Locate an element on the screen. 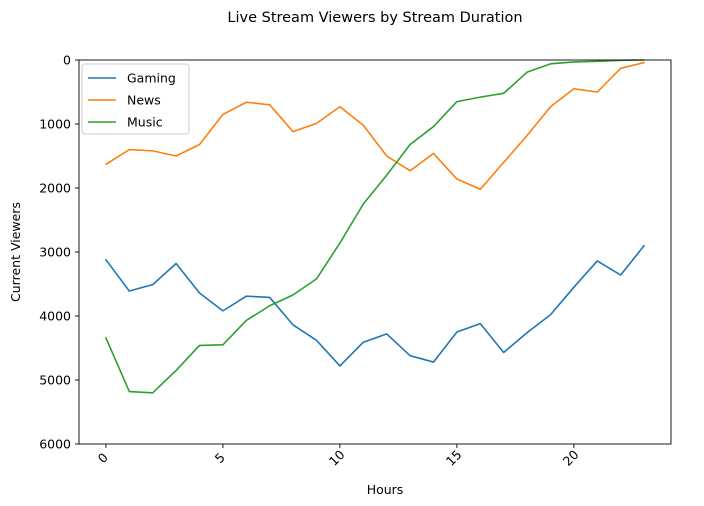 Image resolution: width=704 pixels, height=506 pixels. legend-box is located at coordinates (135, 99).